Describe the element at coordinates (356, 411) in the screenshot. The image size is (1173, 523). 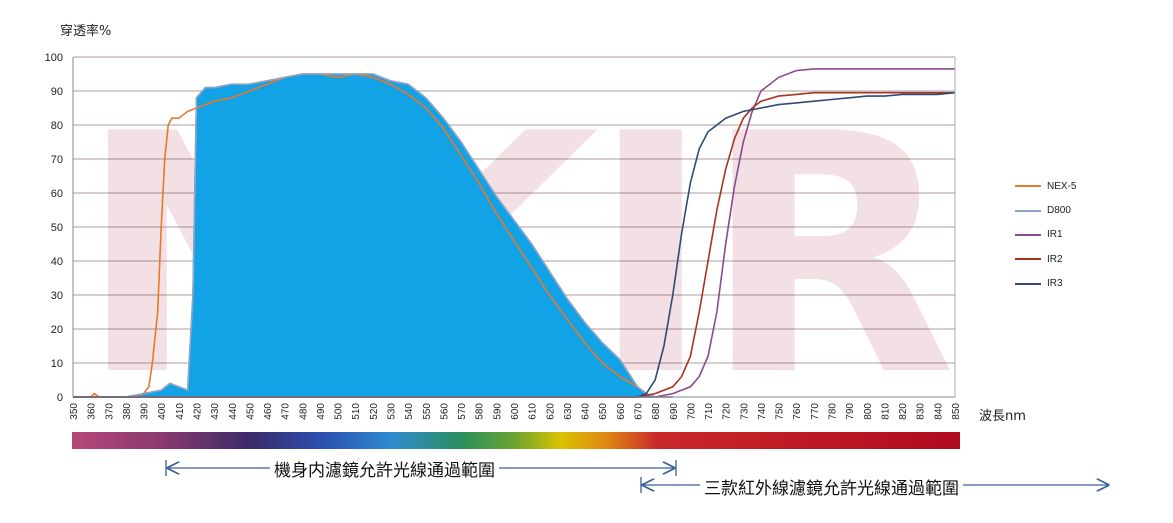
I see `x-tick-label: 510` at that location.